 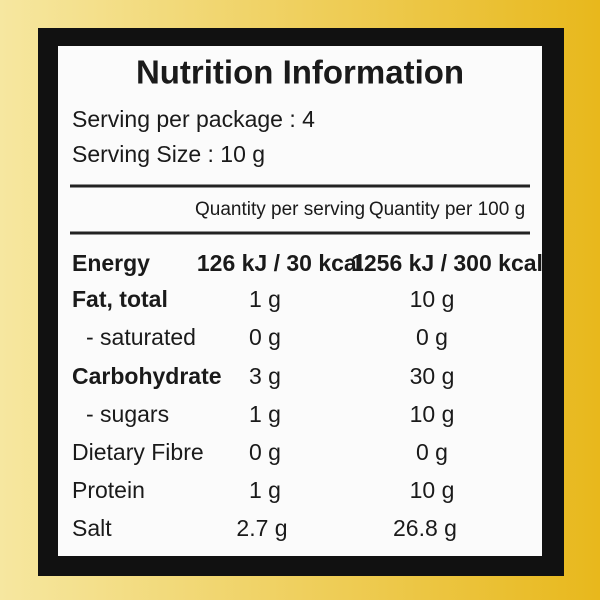 What do you see at coordinates (120, 299) in the screenshot?
I see `nutrient: Fat, total` at bounding box center [120, 299].